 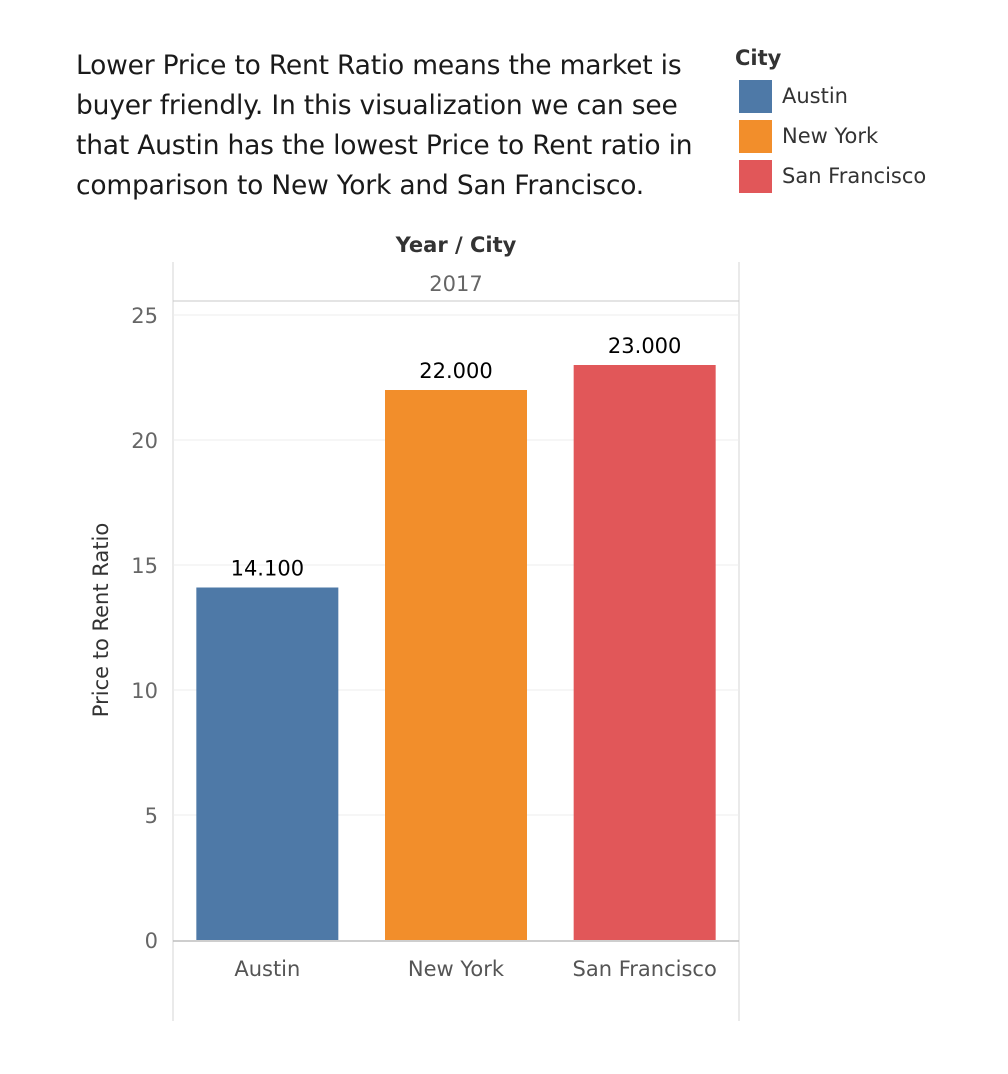 What do you see at coordinates (456, 665) in the screenshot?
I see `bar-new-york` at bounding box center [456, 665].